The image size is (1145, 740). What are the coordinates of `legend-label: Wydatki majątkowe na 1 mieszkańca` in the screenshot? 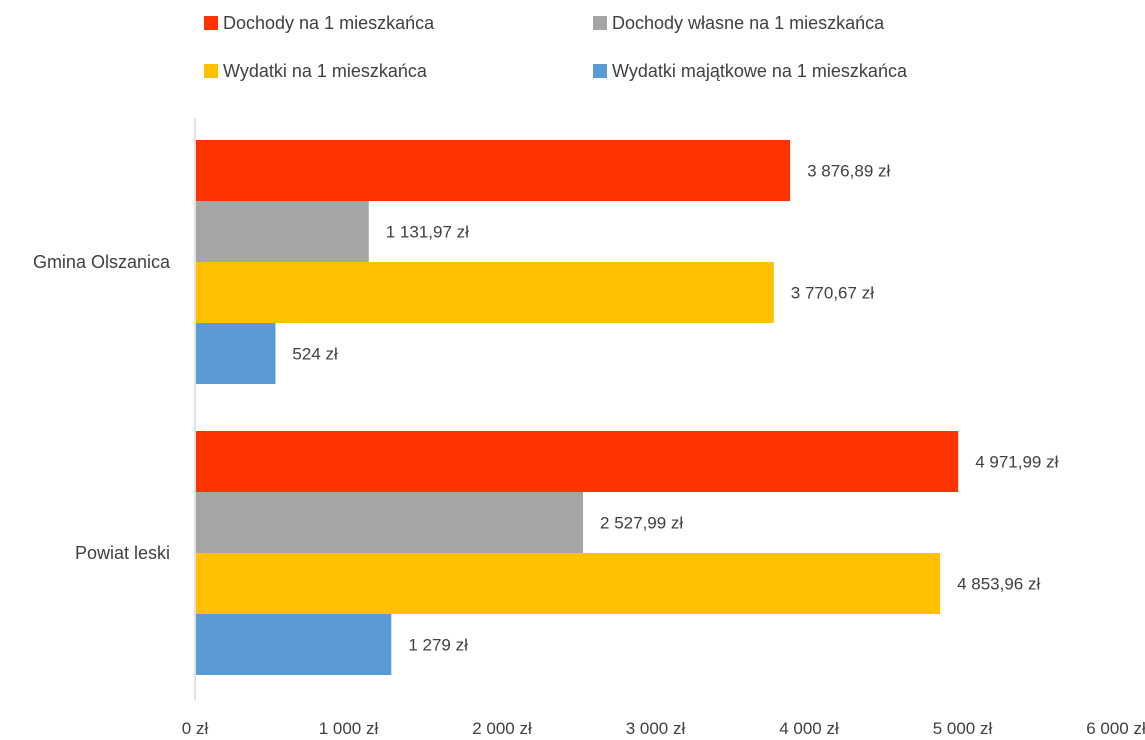 It's located at (760, 71).